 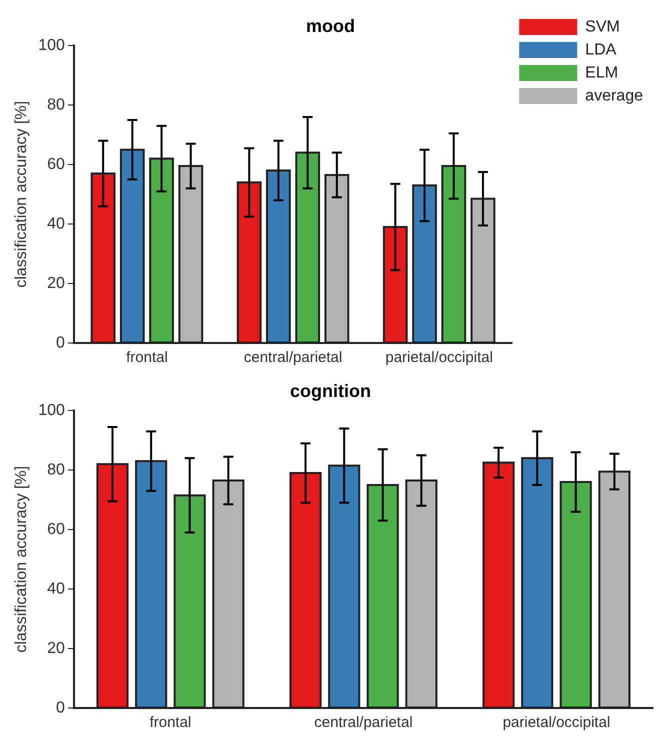 I want to click on chart-title: mood, so click(x=330, y=26).